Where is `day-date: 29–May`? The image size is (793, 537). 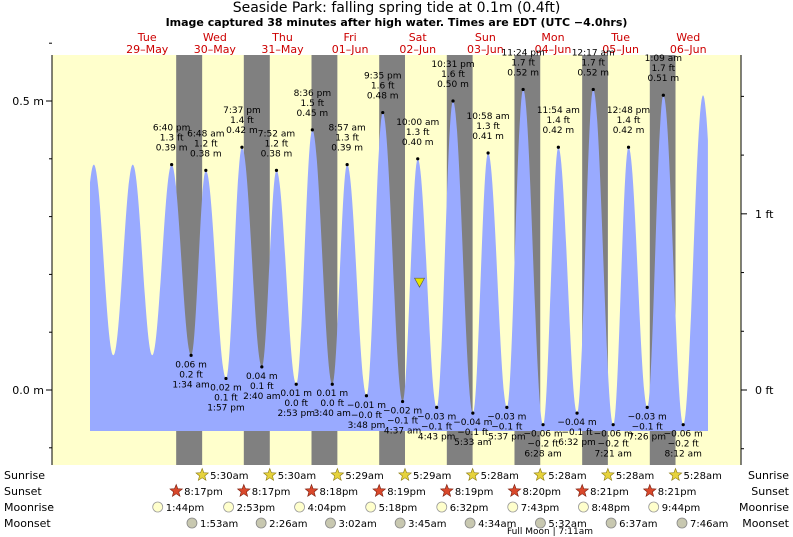 day-date: 29–May is located at coordinates (147, 49).